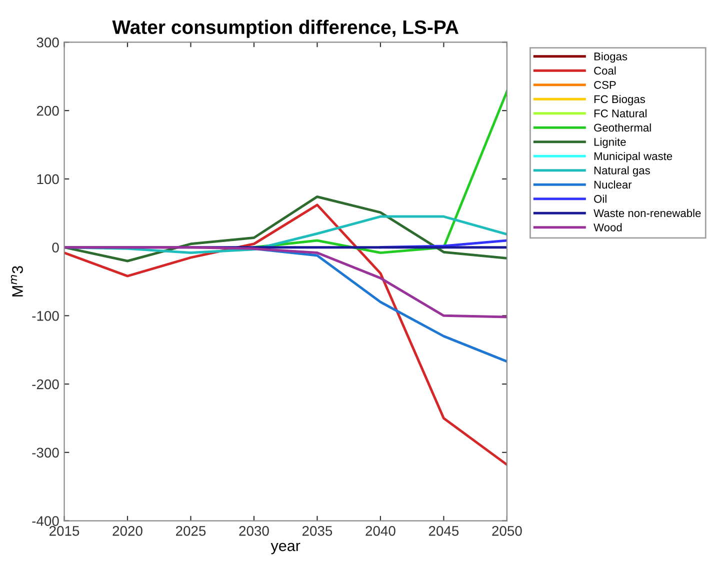  I want to click on y-tick-label: -200, so click(45, 384).